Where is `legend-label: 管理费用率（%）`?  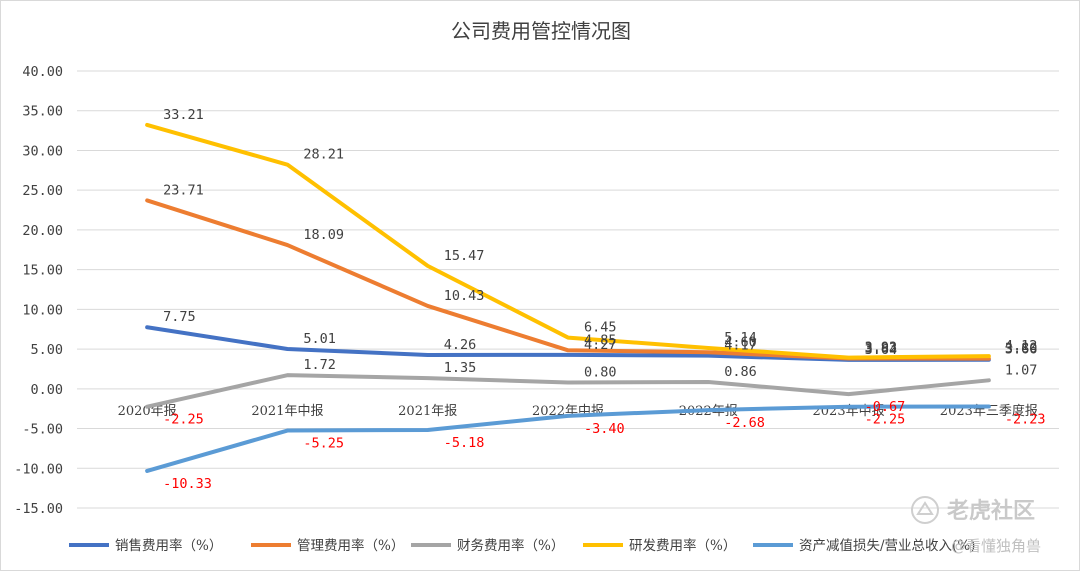
legend-label: 管理费用率（%） is located at coordinates (350, 545).